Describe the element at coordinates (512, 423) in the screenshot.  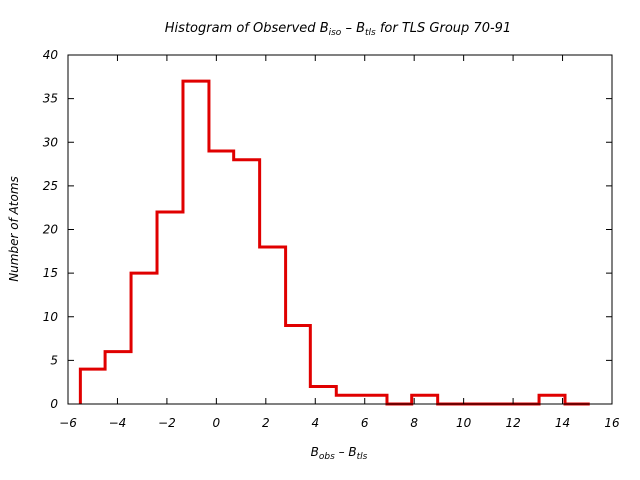
I see `x-tick-label: 12` at that location.